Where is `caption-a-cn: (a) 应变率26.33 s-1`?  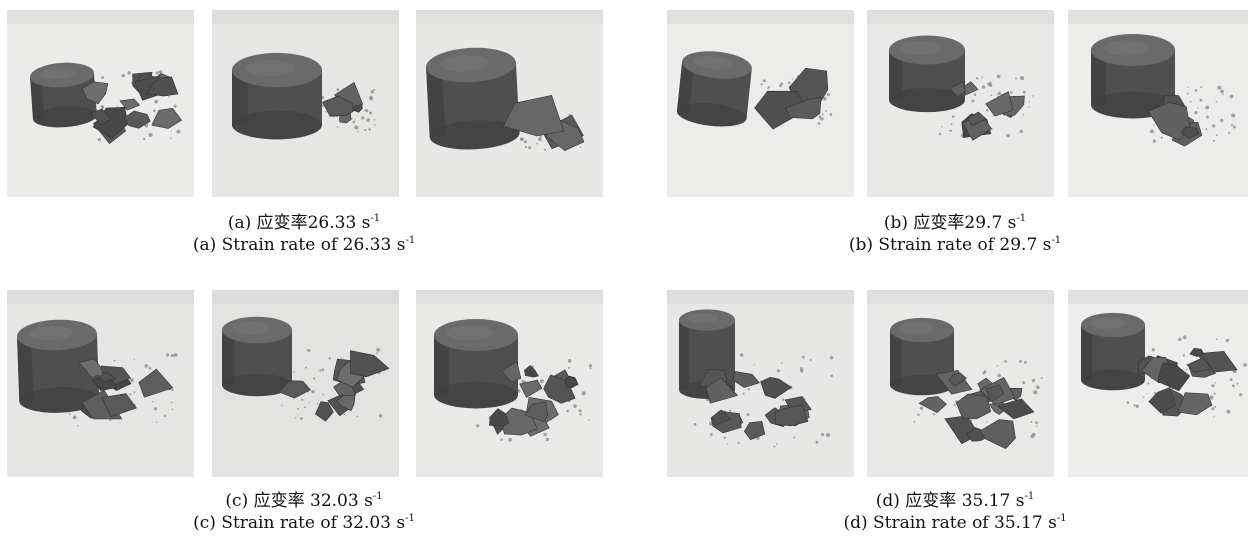
caption-a-cn: (a) 应变率26.33 s-1 is located at coordinates (304, 223).